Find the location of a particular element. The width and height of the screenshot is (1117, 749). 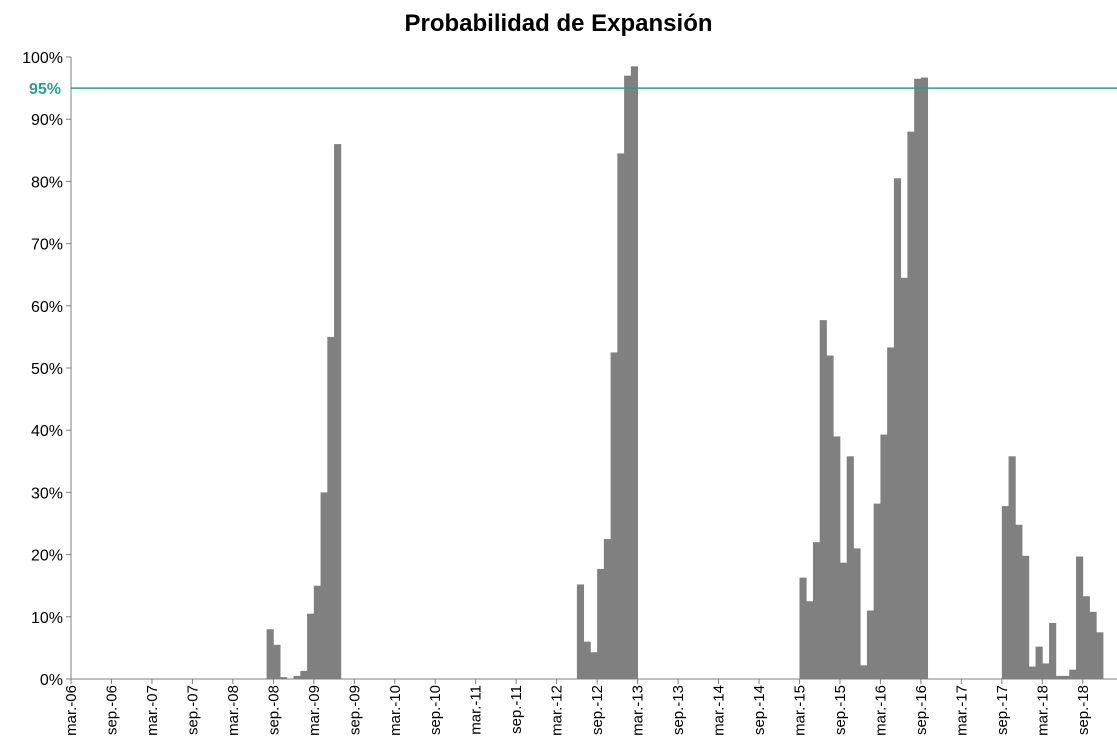

x-tick-label: mar.-18 is located at coordinates (1042, 710).